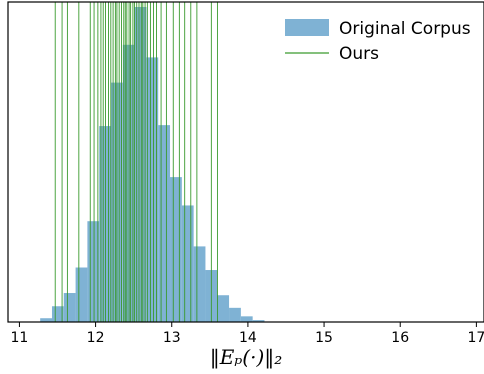 The height and width of the screenshot is (374, 484). I want to click on x-tick-label: 15, so click(324, 338).